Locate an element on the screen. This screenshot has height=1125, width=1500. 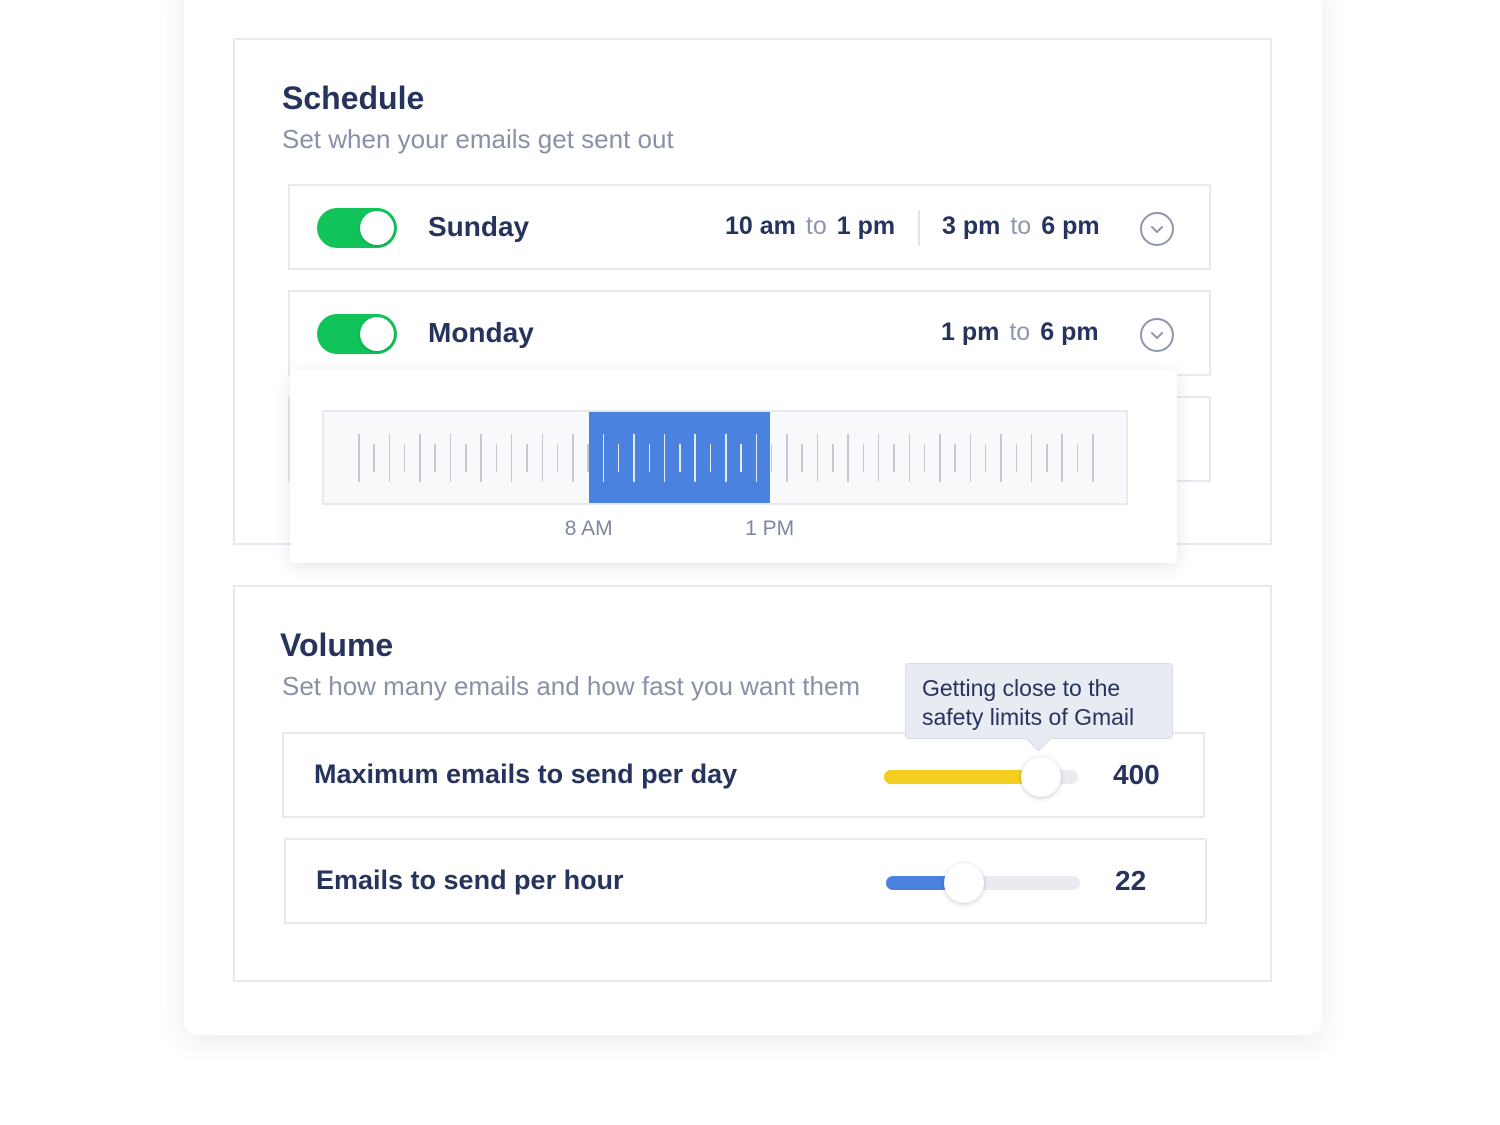
per-hour-row: Emails to send per hour 22 is located at coordinates (745, 881).